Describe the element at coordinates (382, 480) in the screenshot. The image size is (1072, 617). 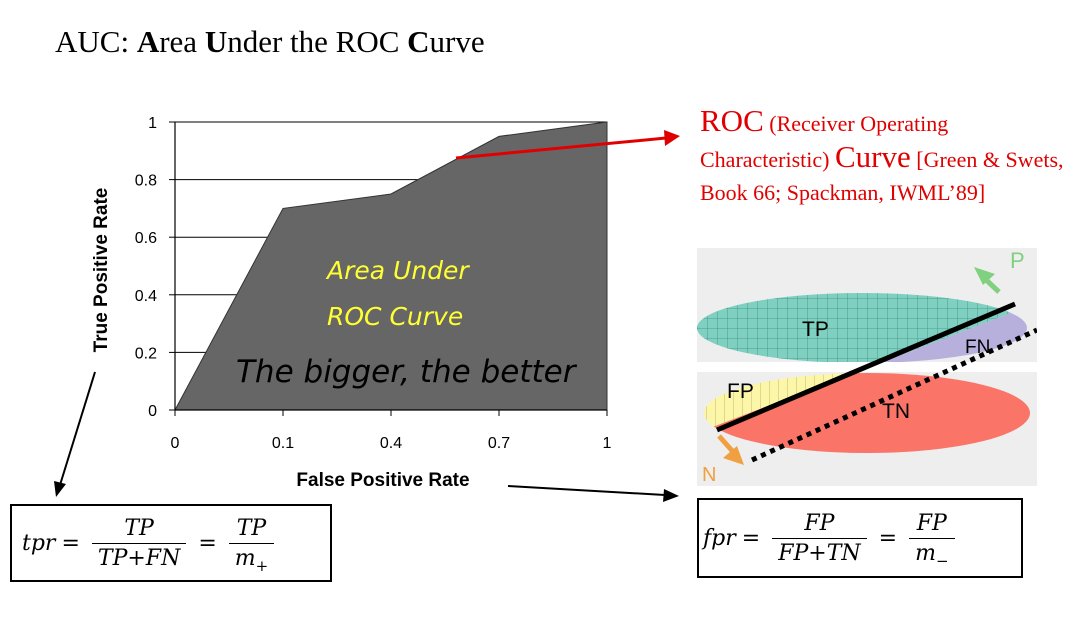
I see `x-axis-label: False Positive Rate` at that location.